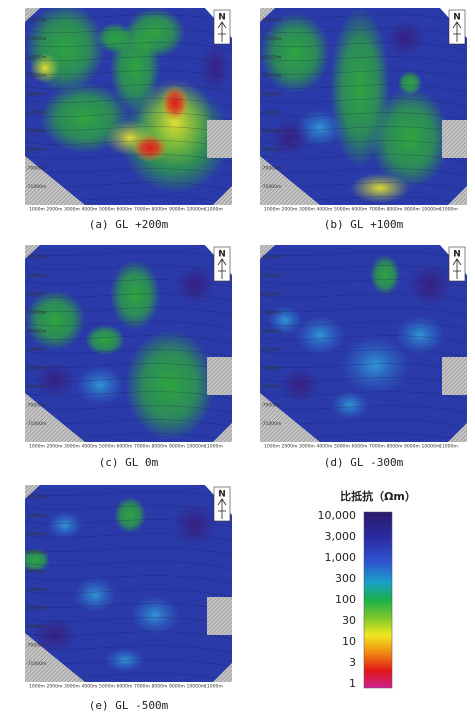  Describe the element at coordinates (352, 683) in the screenshot. I see `legend-label: 1` at that location.